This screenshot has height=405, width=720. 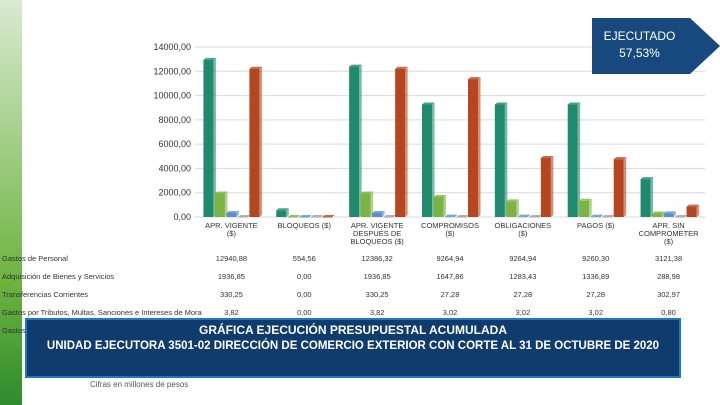 What do you see at coordinates (596, 225) in the screenshot?
I see `x-category-label: PAGOS ($)` at bounding box center [596, 225].